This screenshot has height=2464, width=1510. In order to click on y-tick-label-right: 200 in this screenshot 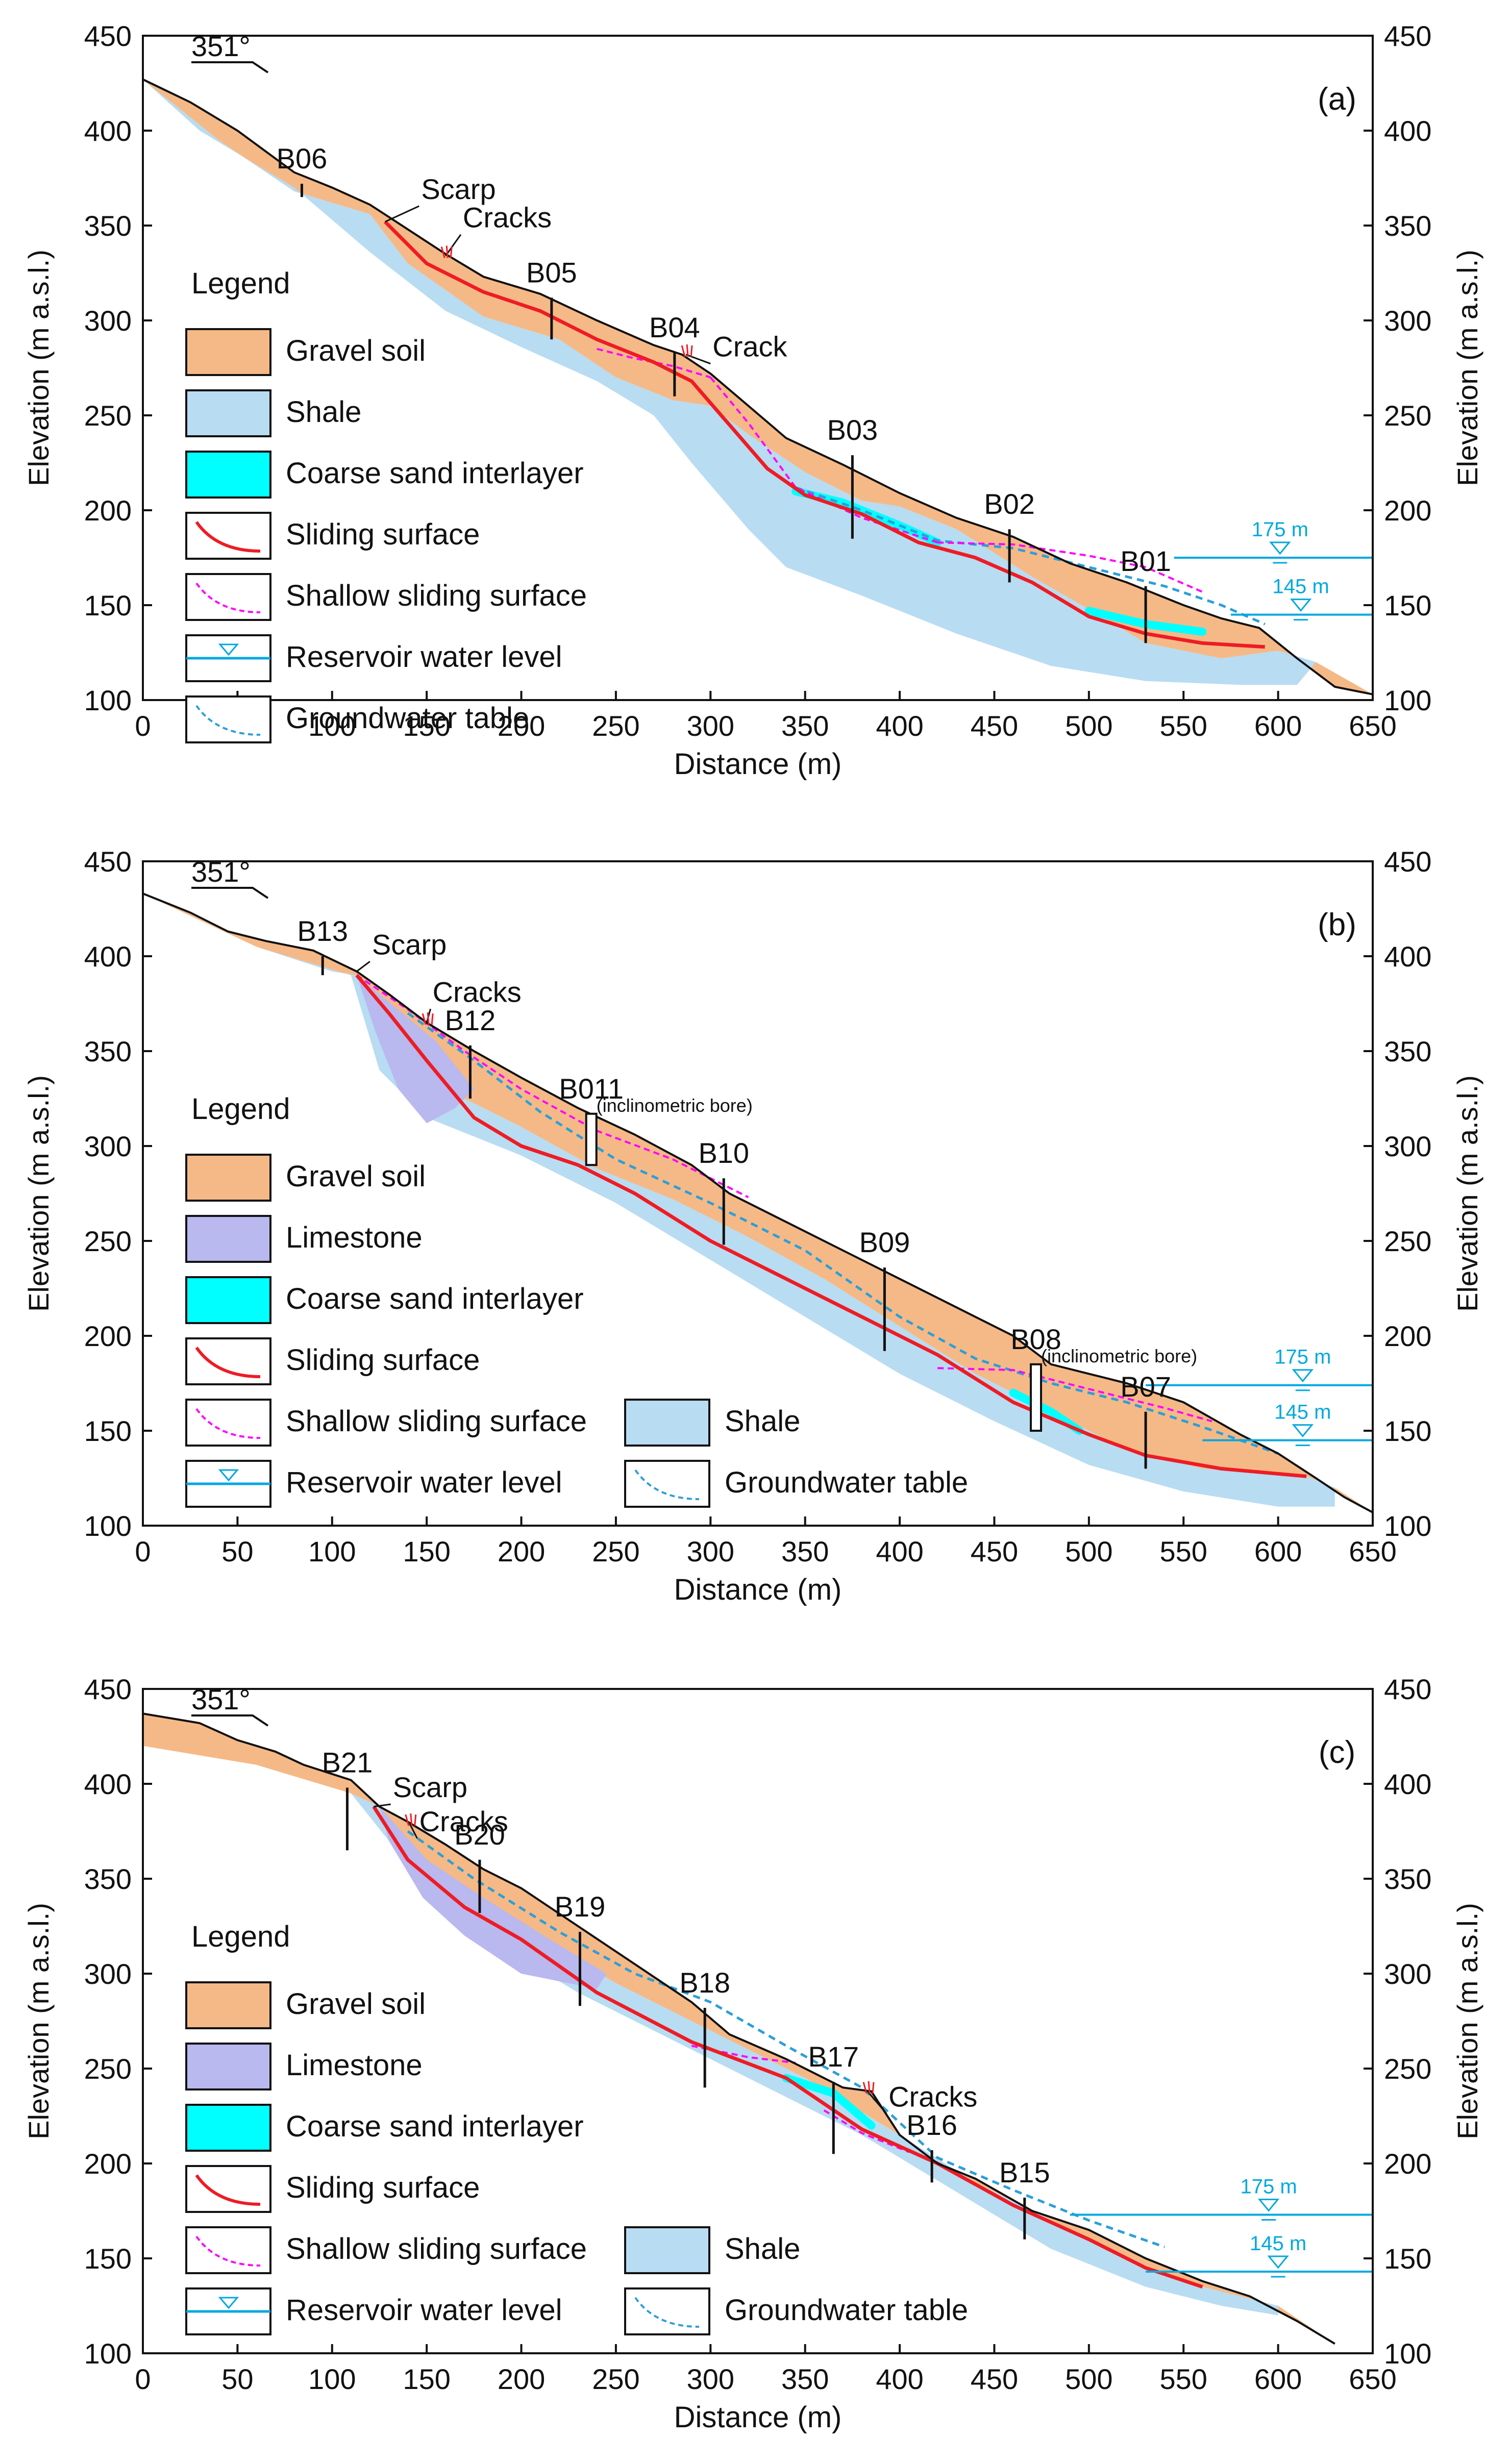, I will do `click(1407, 2164)`.